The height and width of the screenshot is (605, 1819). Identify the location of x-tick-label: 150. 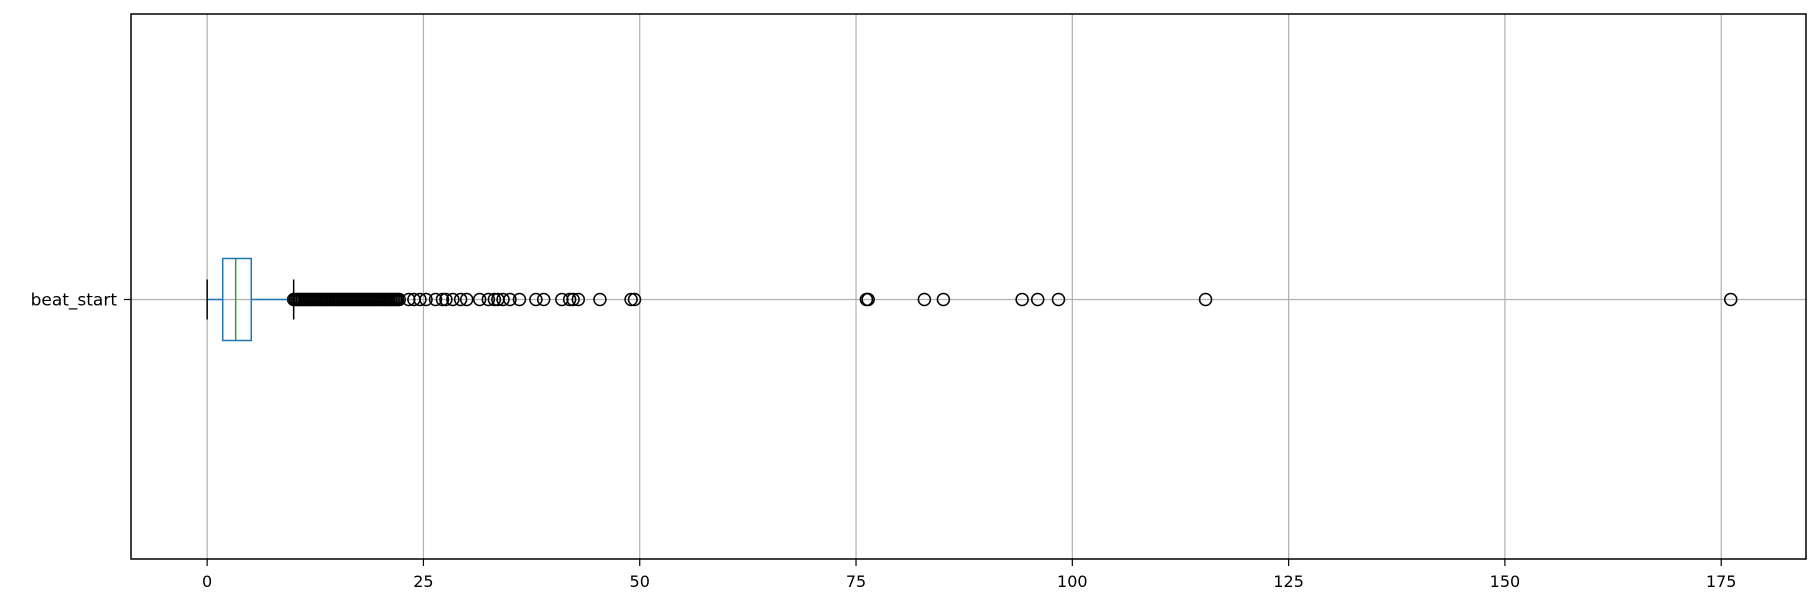
(1505, 581).